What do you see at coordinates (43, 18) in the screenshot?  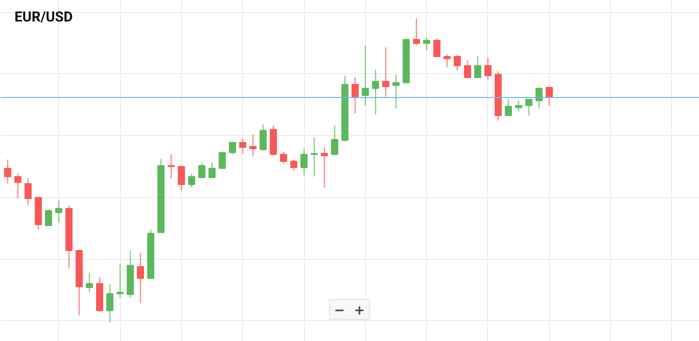 I see `chart-title: EUR/USD` at bounding box center [43, 18].